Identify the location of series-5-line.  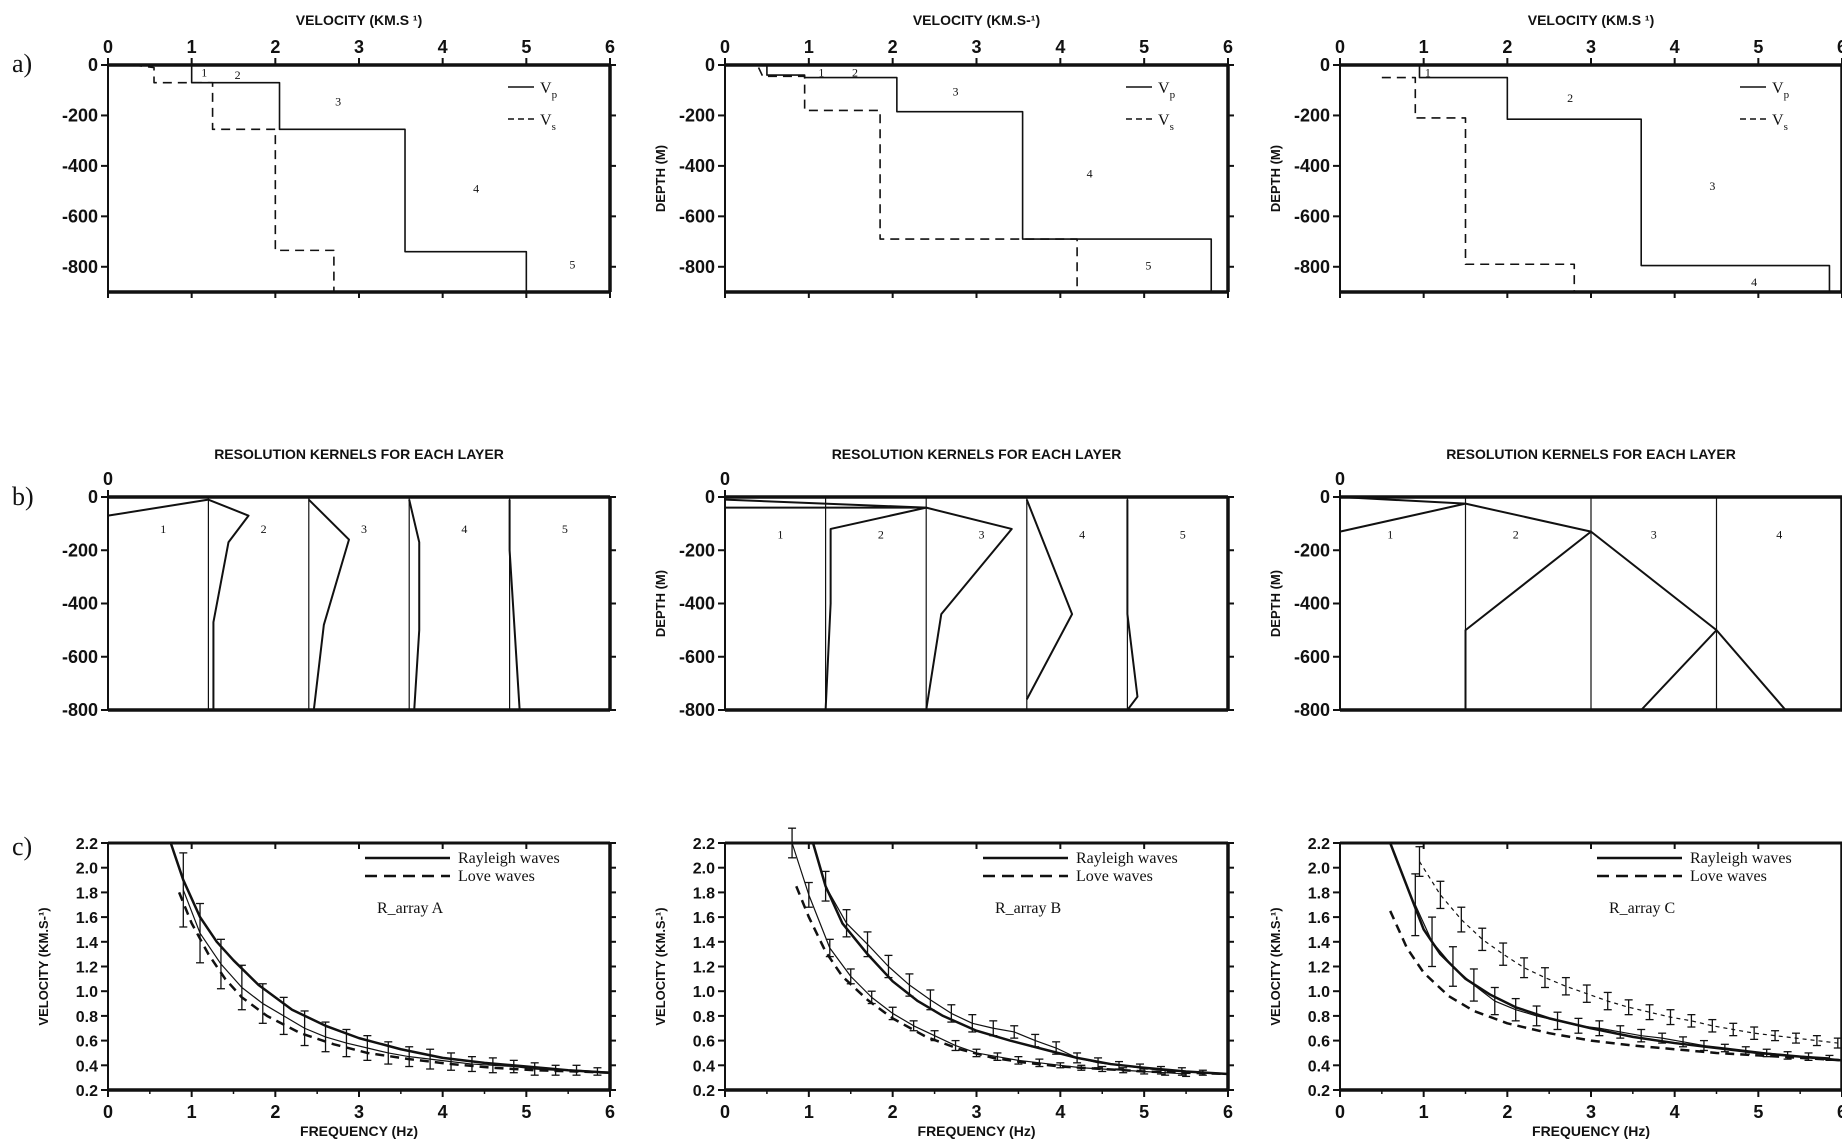
(1132, 605).